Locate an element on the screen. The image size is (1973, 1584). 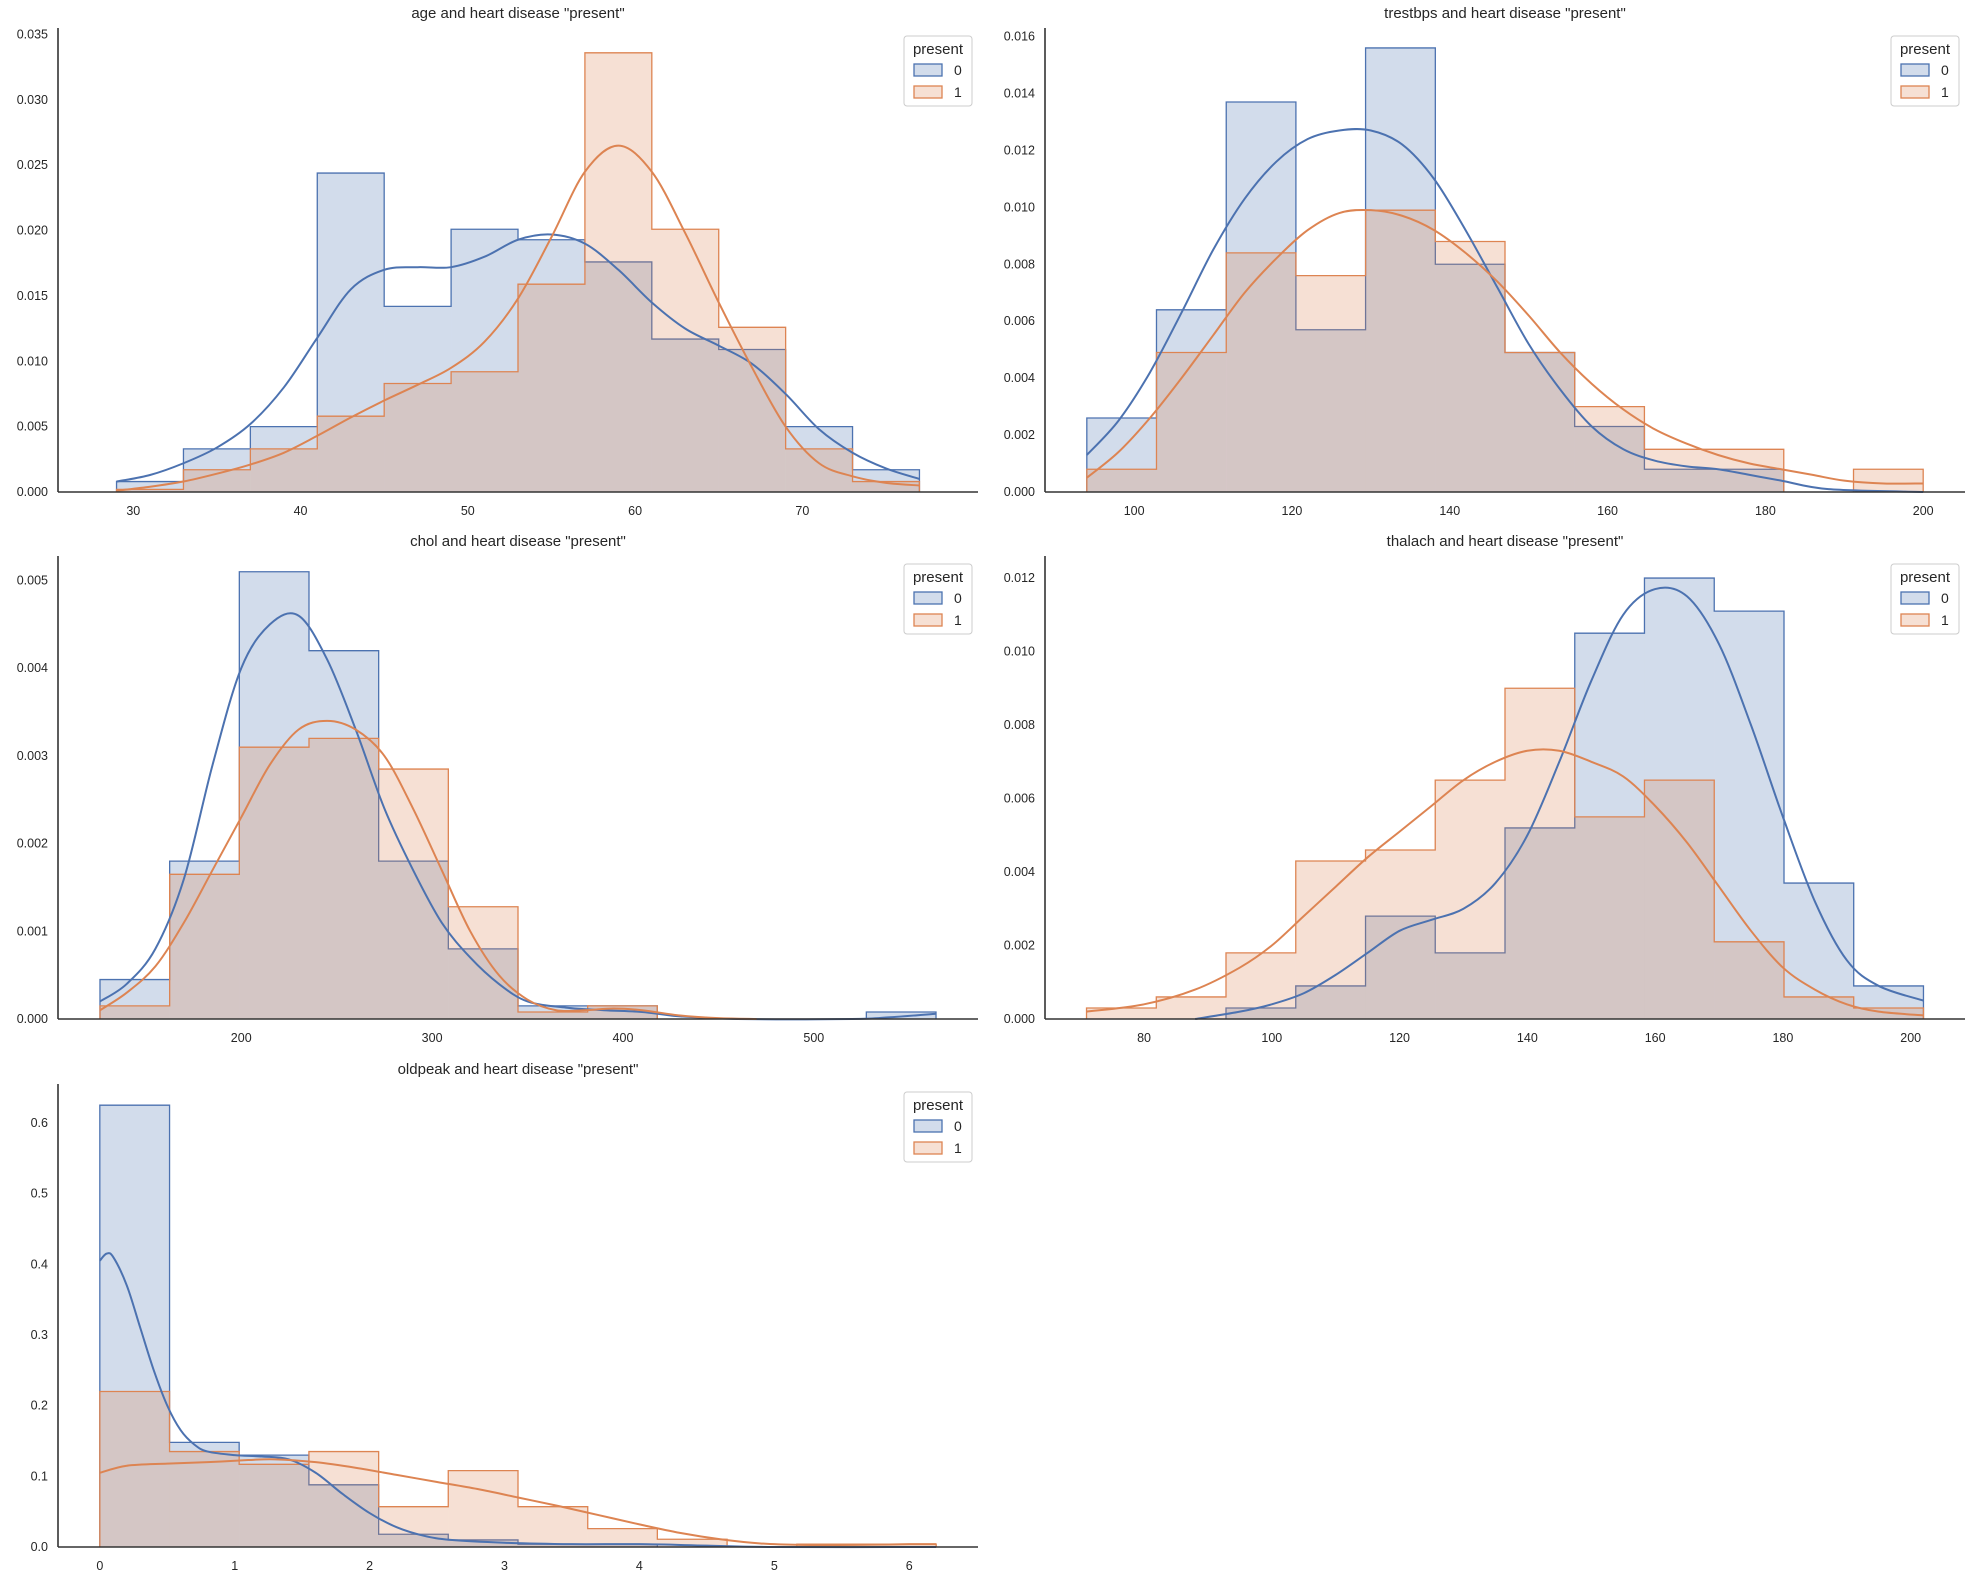
chart-title: thalach and heart disease "present" is located at coordinates (1505, 541).